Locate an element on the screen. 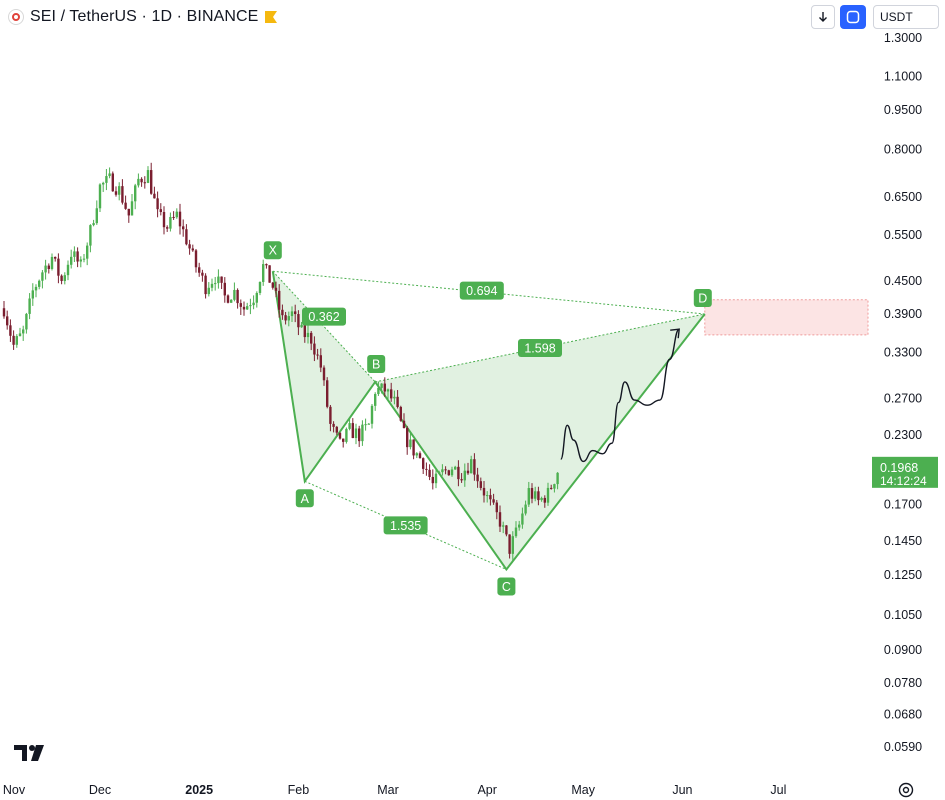  point-label-d-text: D is located at coordinates (702, 299).